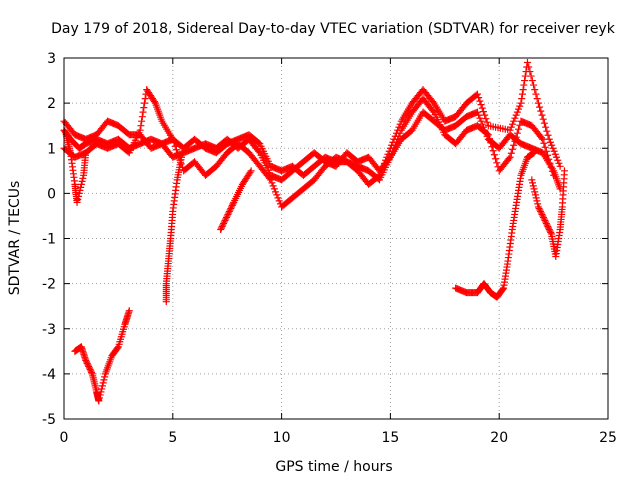  I want to click on y-tick-label: -2, so click(49, 285).